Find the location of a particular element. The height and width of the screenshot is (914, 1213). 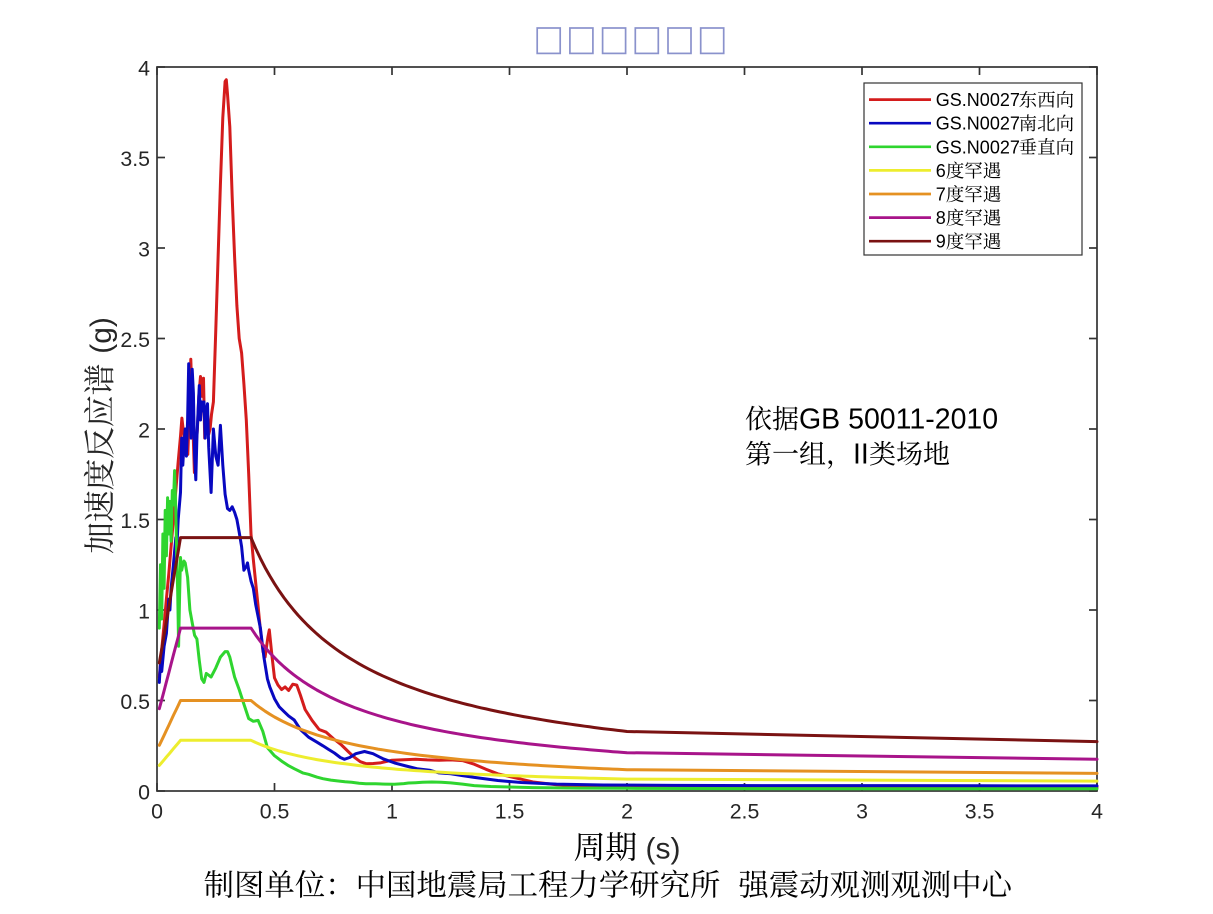

svg-text: 8 is located at coordinates (941, 218).